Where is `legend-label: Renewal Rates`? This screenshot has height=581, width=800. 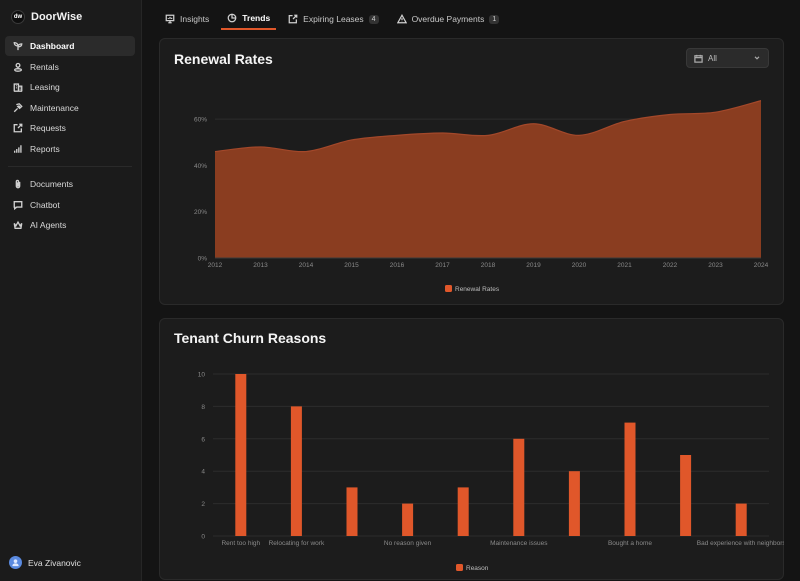
legend-label: Renewal Rates is located at coordinates (477, 289).